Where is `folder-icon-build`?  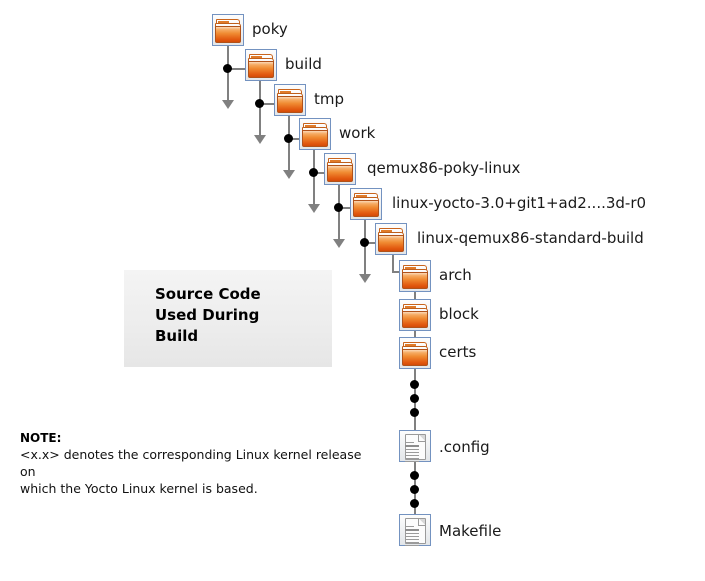
folder-icon-build is located at coordinates (261, 65).